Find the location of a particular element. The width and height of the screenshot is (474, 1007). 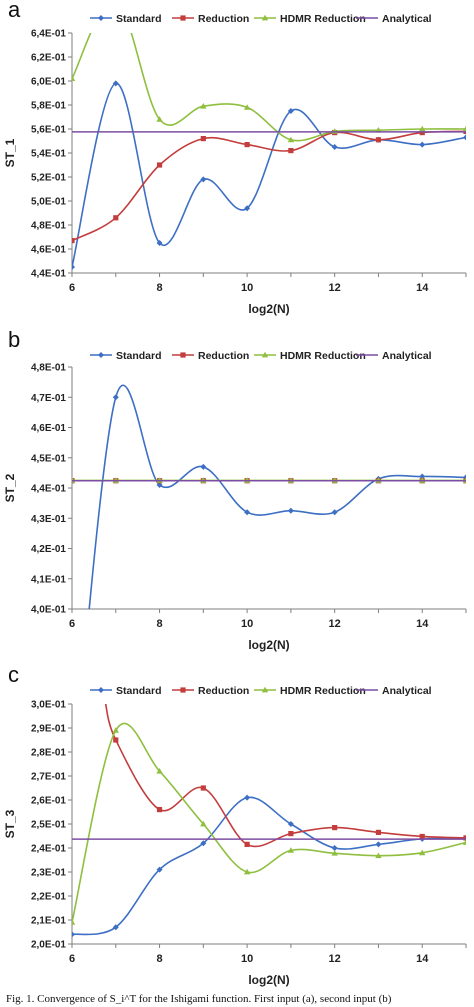

y-tick-label: 2,6E-01 is located at coordinates (48, 801).